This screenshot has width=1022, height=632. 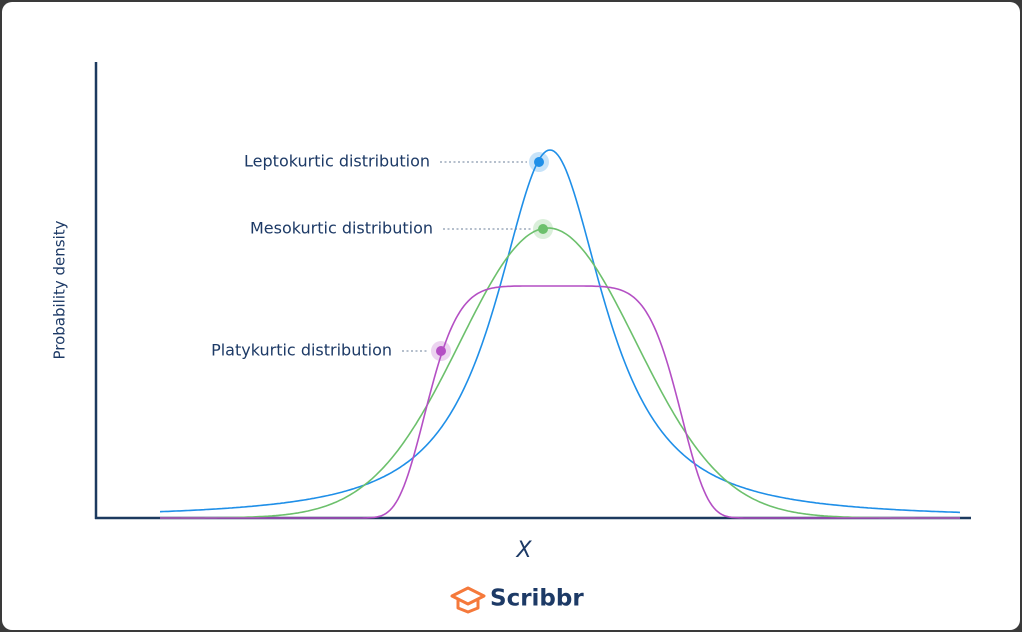 I want to click on curve-label: Mesokurtic distribution, so click(x=341, y=228).